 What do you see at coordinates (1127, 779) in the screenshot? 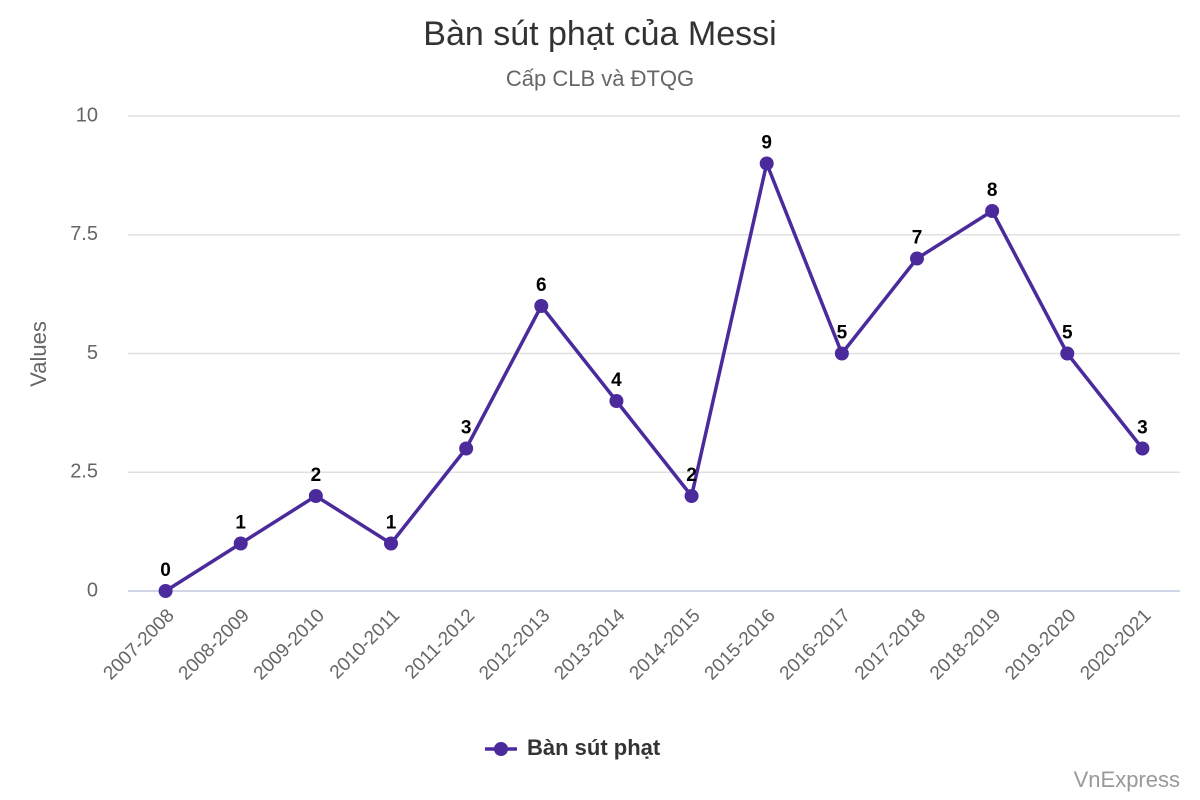
I see `credit: VnExpress` at bounding box center [1127, 779].